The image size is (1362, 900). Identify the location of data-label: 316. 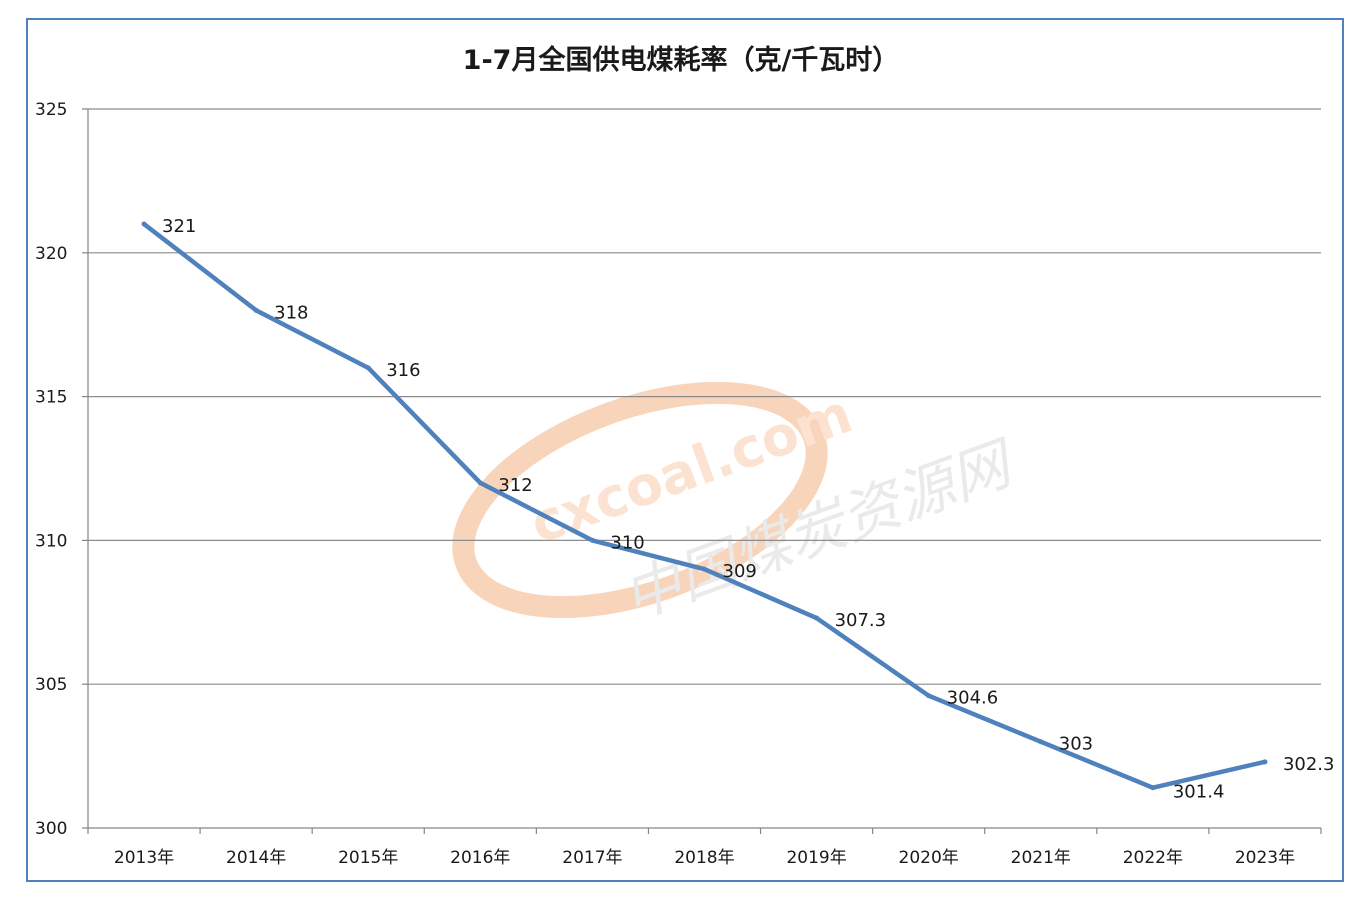
(403, 370).